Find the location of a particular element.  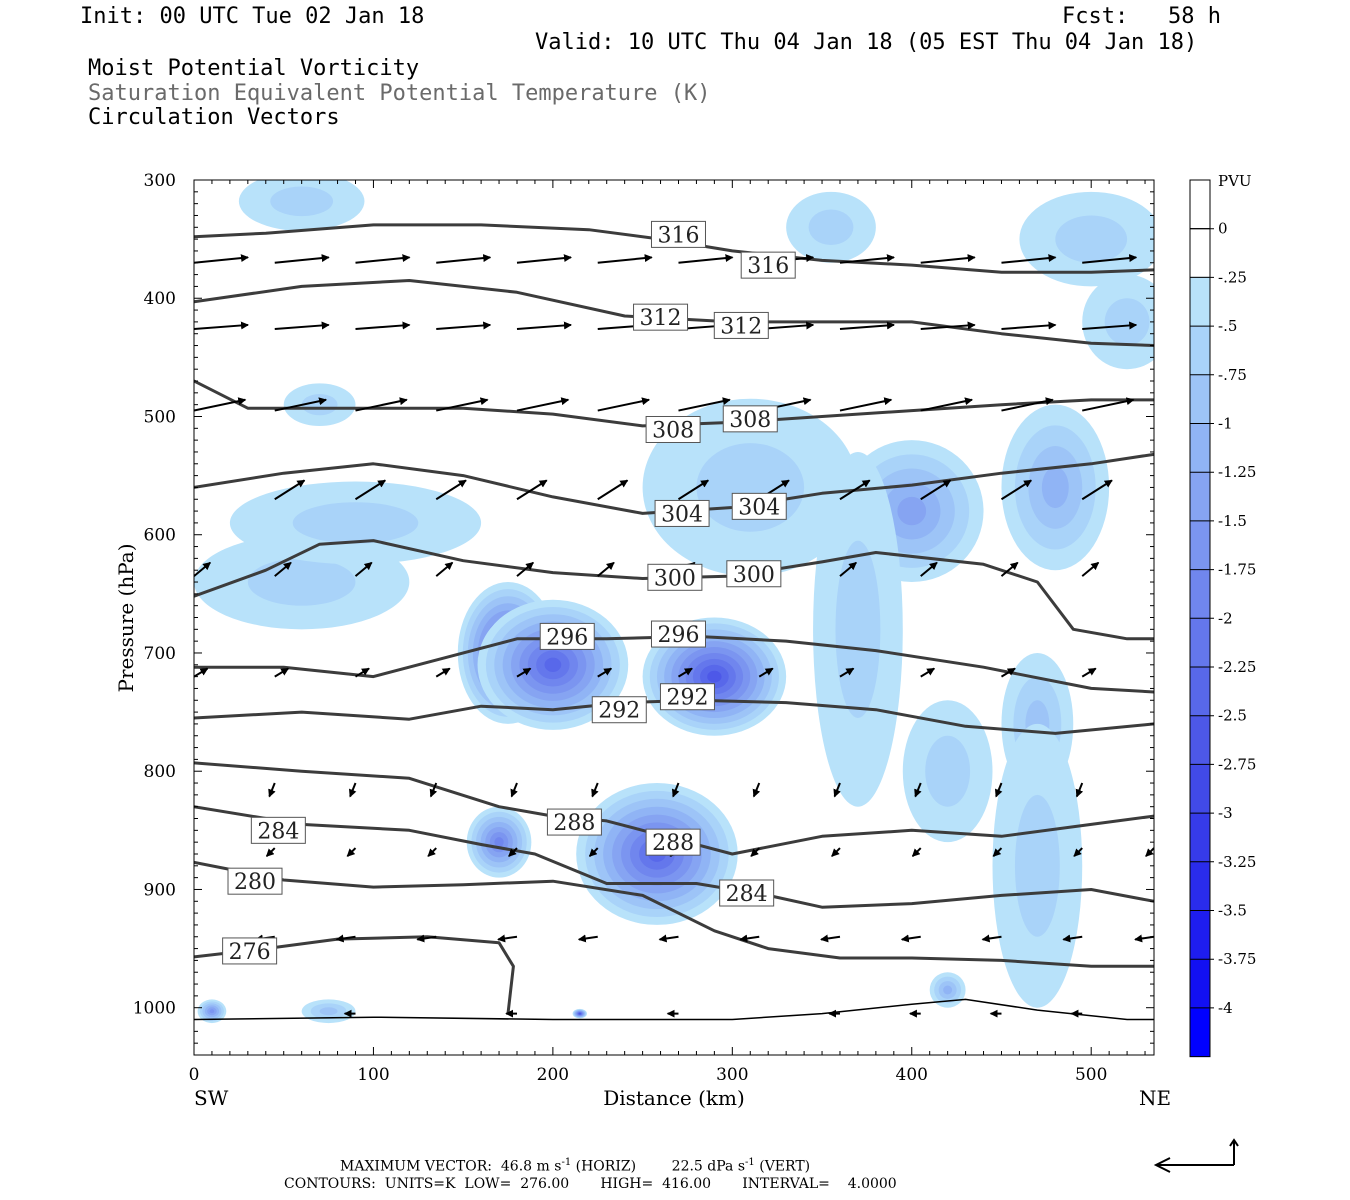

x-right-label: NE is located at coordinates (1155, 1098).